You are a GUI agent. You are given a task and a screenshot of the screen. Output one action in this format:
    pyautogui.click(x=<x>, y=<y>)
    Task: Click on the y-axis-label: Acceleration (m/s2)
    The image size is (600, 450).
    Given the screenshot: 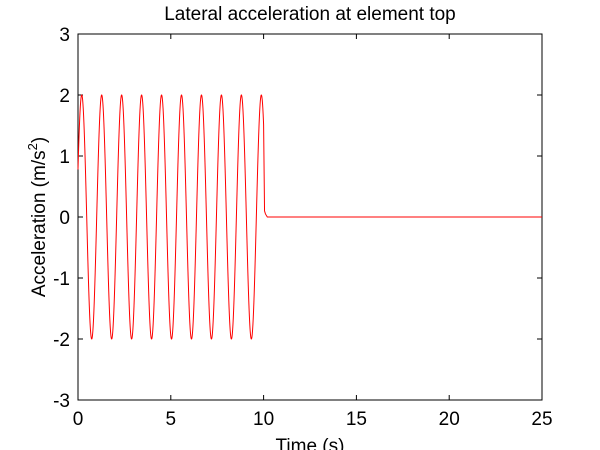 What is the action you would take?
    pyautogui.click(x=37, y=217)
    